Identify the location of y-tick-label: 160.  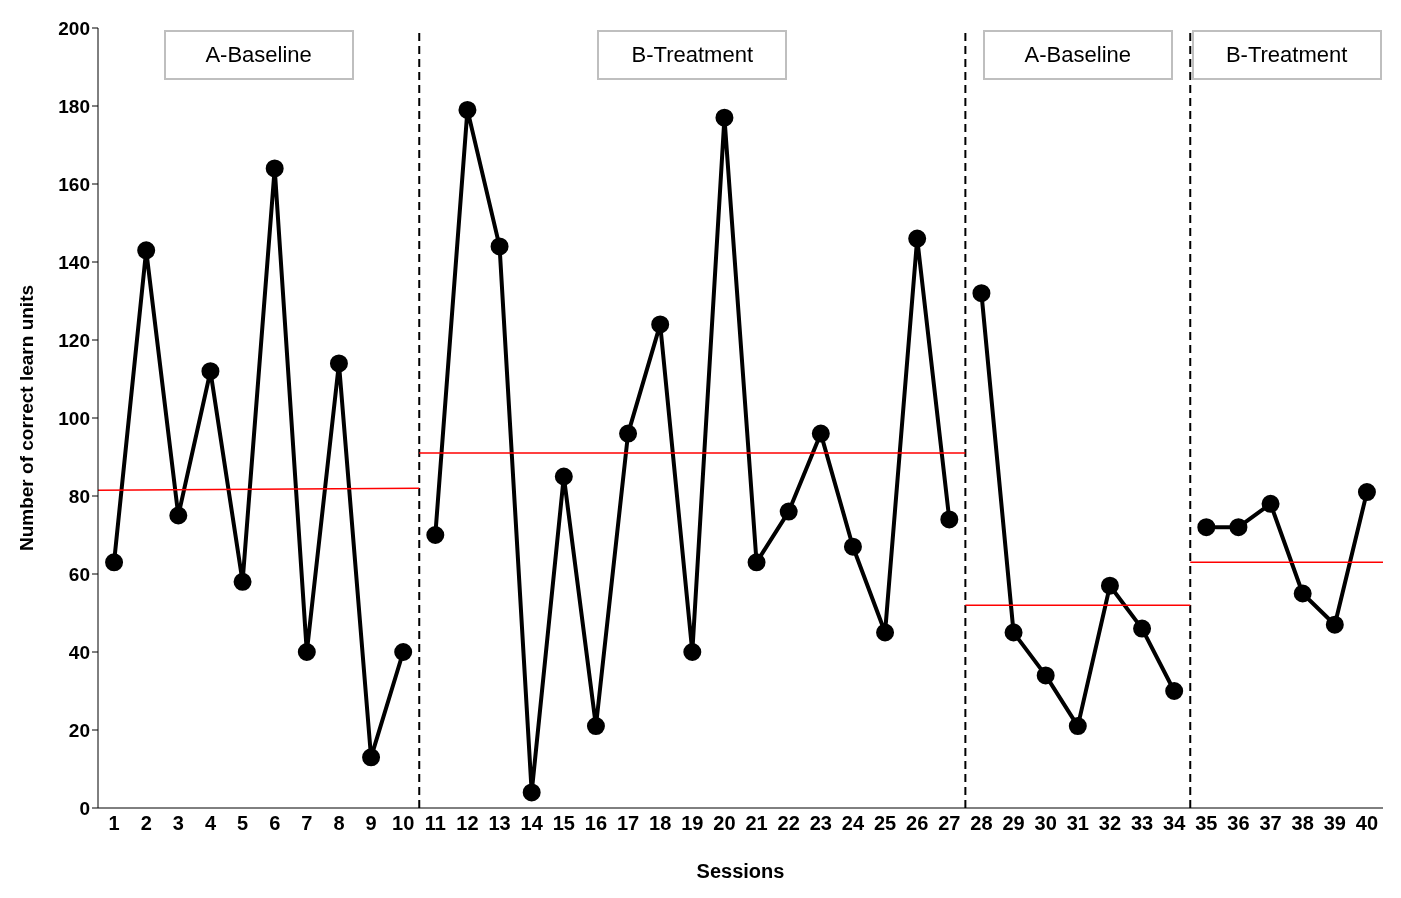
(74, 184).